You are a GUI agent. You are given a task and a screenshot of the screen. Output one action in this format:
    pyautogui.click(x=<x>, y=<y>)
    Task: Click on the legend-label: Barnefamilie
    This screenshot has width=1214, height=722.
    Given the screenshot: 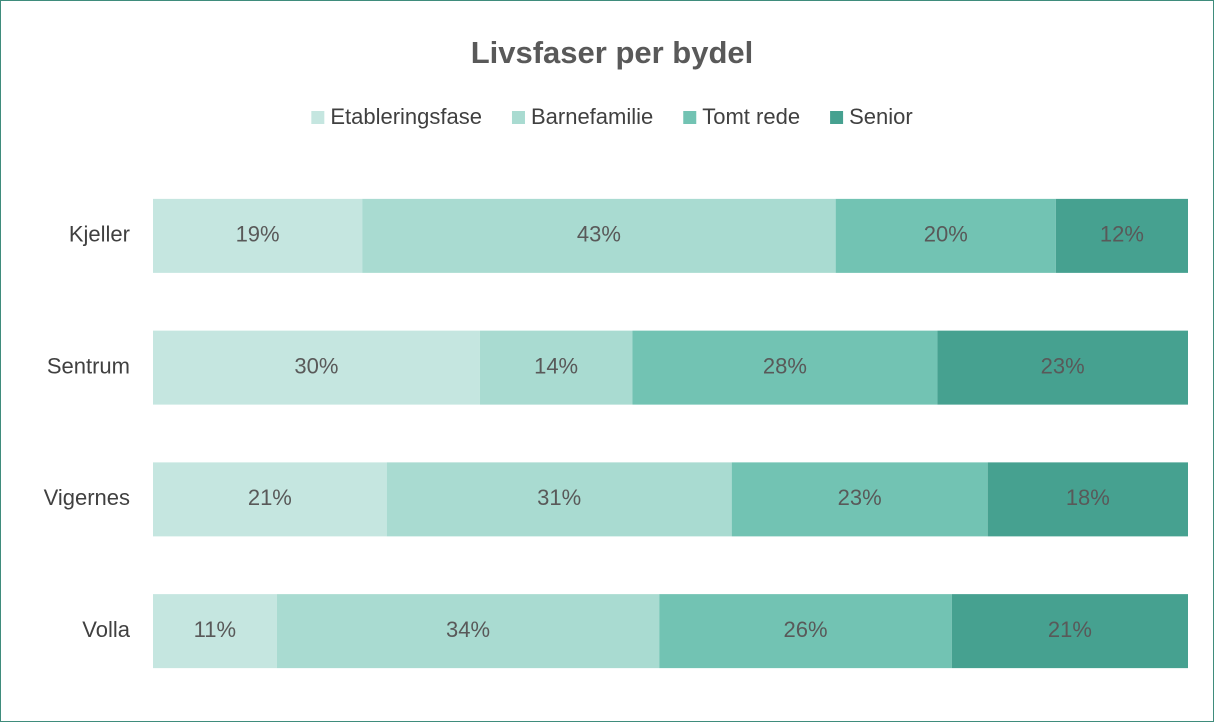 What is the action you would take?
    pyautogui.click(x=592, y=116)
    